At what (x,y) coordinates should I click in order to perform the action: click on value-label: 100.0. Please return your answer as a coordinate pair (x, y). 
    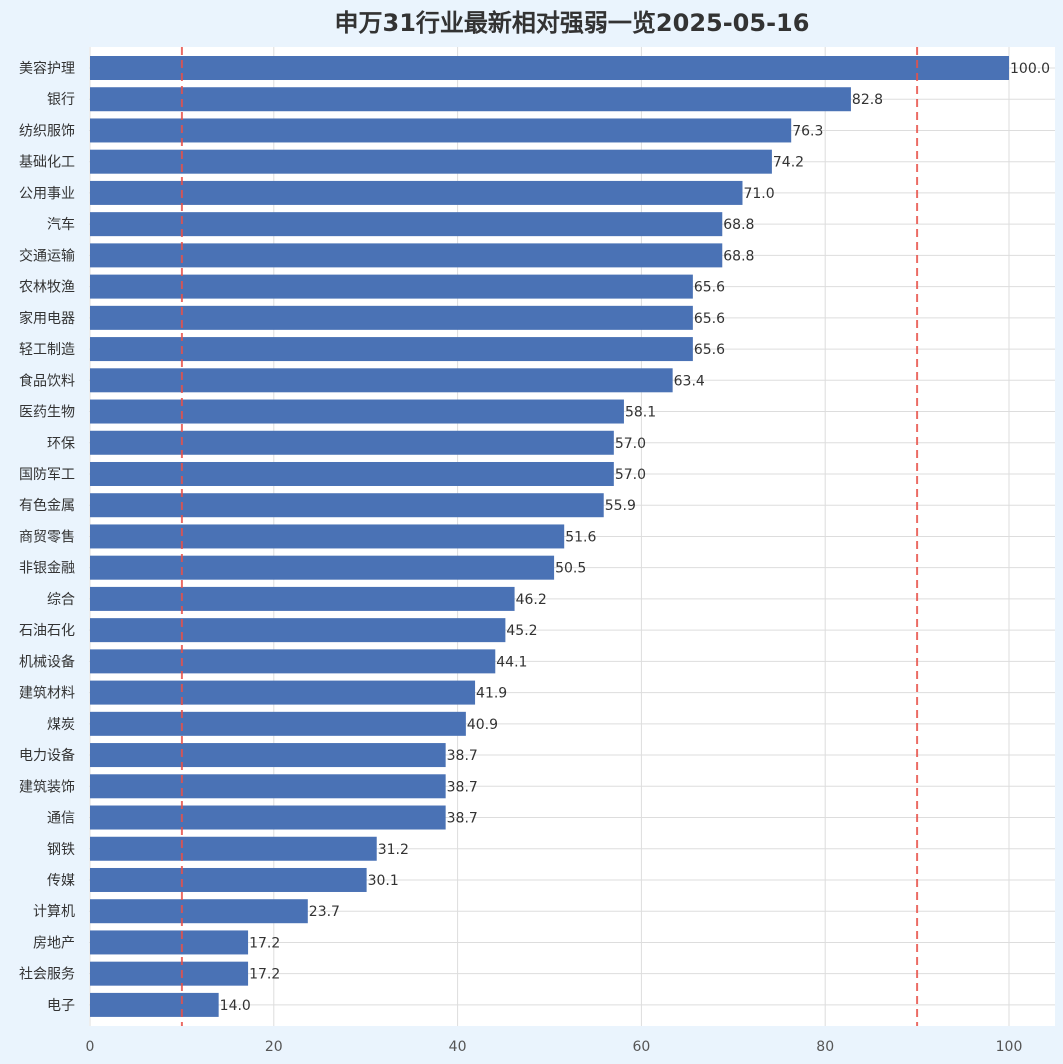
    Looking at the image, I should click on (1030, 69).